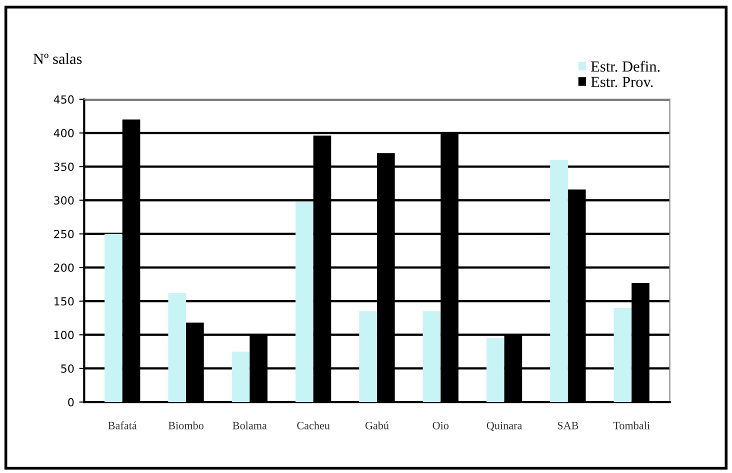 The image size is (732, 473). Describe the element at coordinates (504, 427) in the screenshot. I see `x-tick-label: Quinara` at that location.